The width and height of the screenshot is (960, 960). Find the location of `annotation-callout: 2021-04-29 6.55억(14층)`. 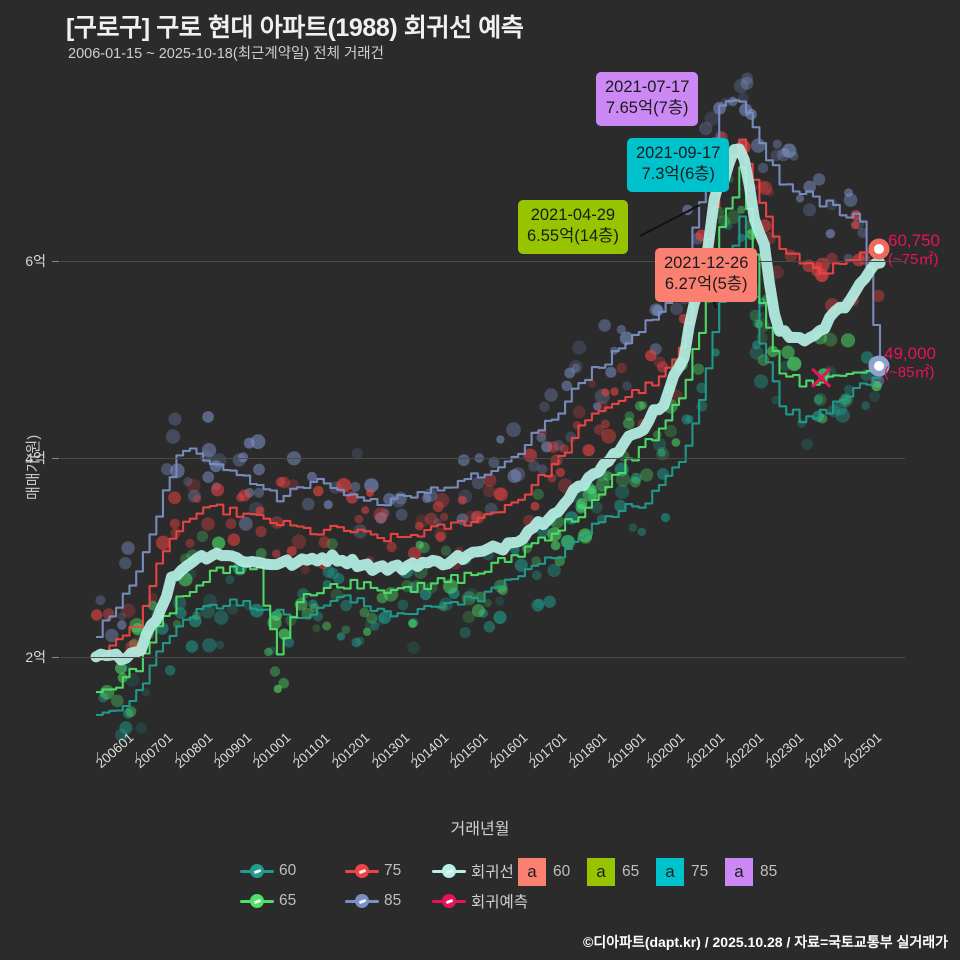

annotation-callout: 2021-04-29 6.55억(14층) is located at coordinates (573, 227).